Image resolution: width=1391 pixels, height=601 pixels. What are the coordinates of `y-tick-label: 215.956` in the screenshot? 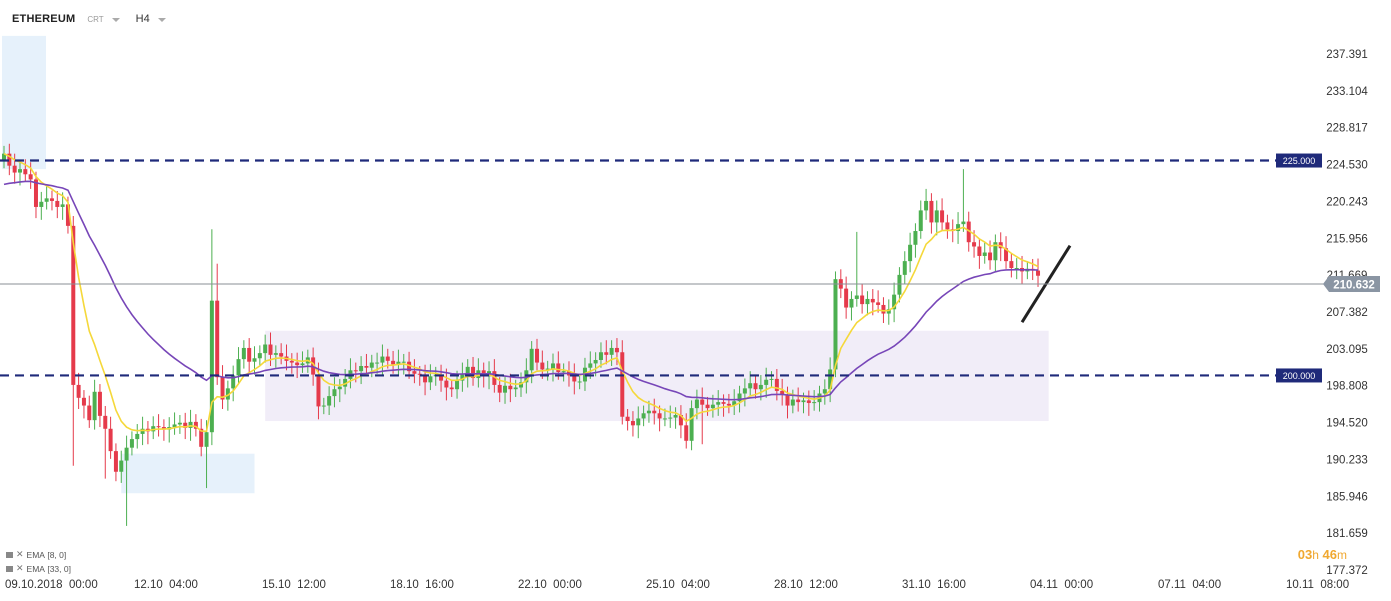 It's located at (1347, 239).